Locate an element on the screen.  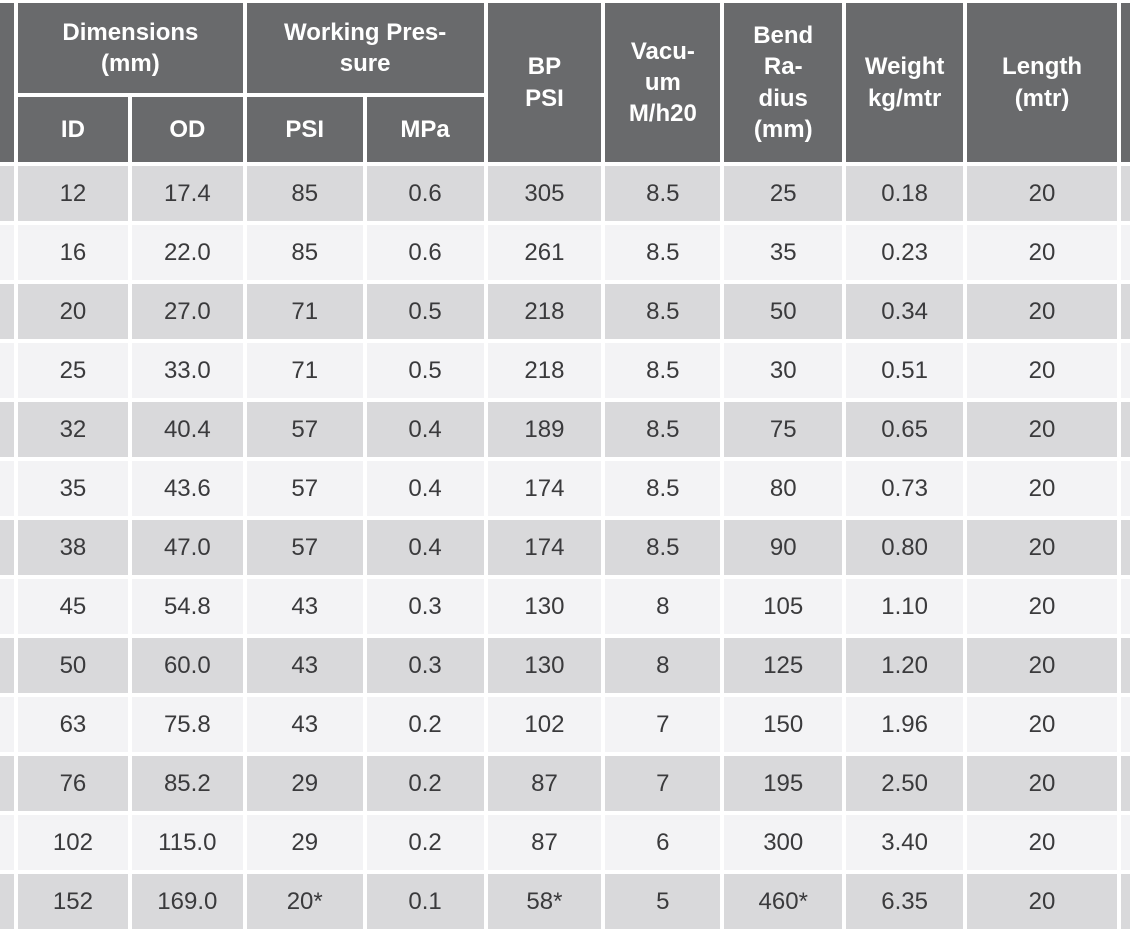
cell-bend-radius: 90 is located at coordinates (783, 547).